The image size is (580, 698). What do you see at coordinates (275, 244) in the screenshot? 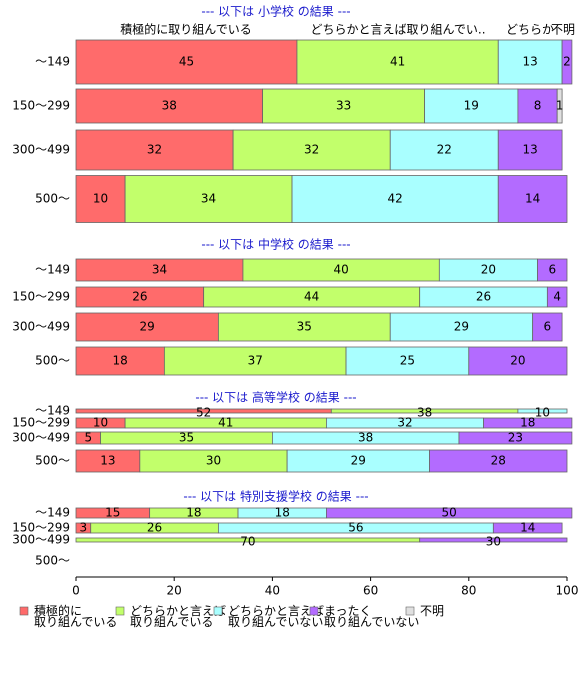
I see `panel-title: --- 以下は 中学校 の結果 ---` at bounding box center [275, 244].